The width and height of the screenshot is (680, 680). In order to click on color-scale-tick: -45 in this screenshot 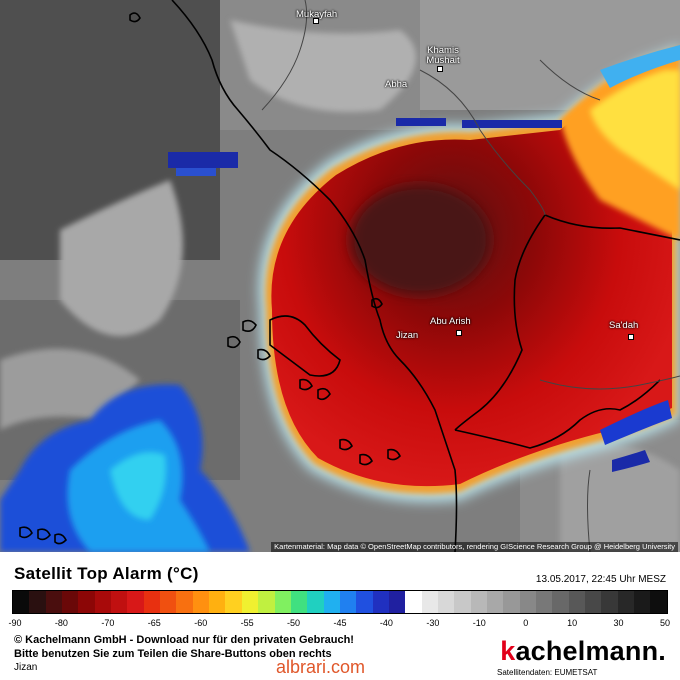, I will do `click(340, 623)`.